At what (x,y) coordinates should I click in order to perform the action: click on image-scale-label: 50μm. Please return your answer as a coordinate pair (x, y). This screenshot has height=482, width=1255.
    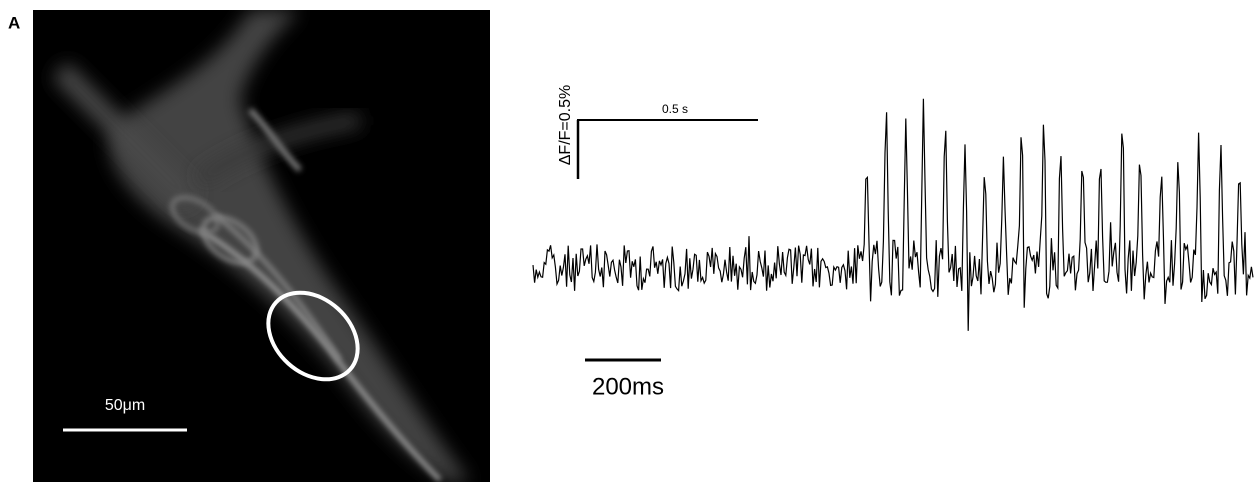
    Looking at the image, I should click on (125, 405).